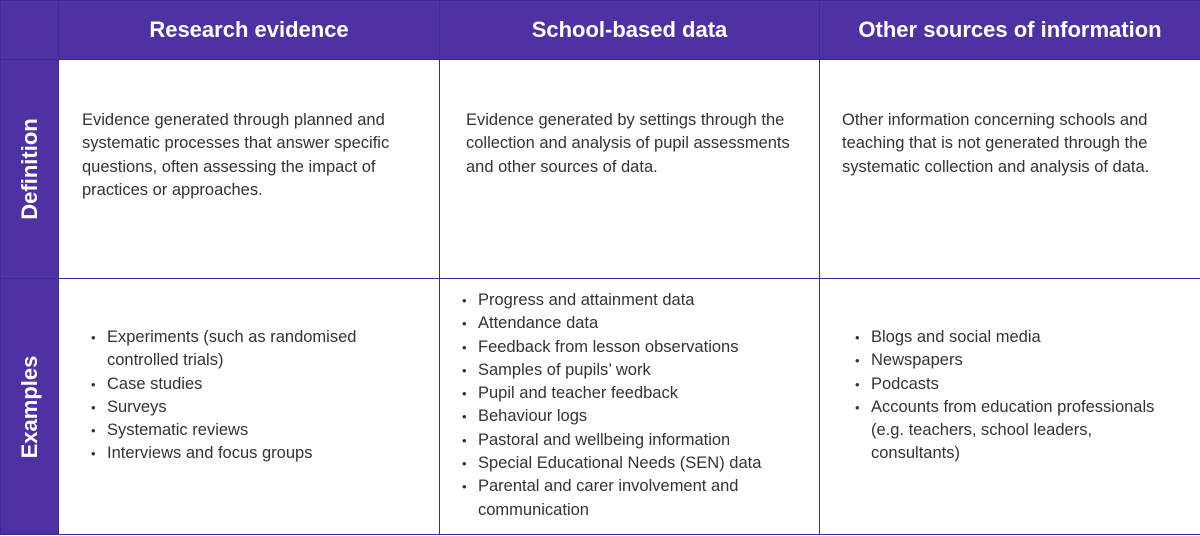 This screenshot has width=1200, height=536. I want to click on row-label-examples-text: Examples, so click(29, 406).